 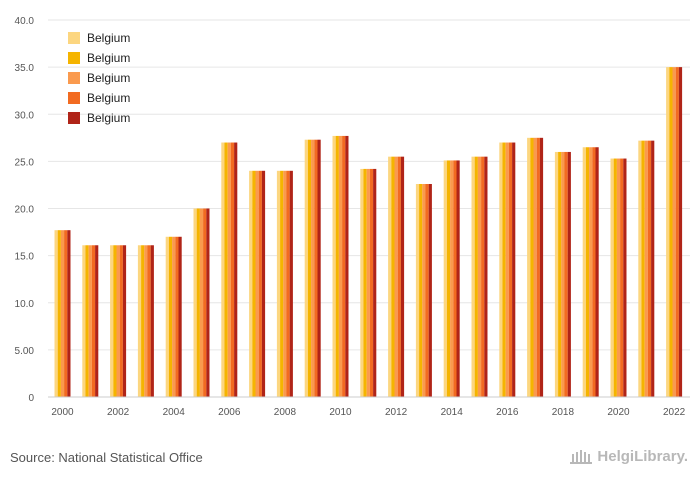 I want to click on legend-item-1: Belgium, so click(x=99, y=38).